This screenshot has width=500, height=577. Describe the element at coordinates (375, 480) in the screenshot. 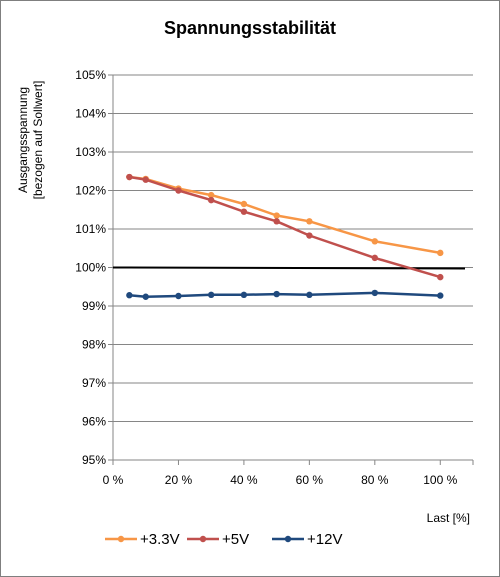

I see `x-tick-label-80: 80 %` at that location.